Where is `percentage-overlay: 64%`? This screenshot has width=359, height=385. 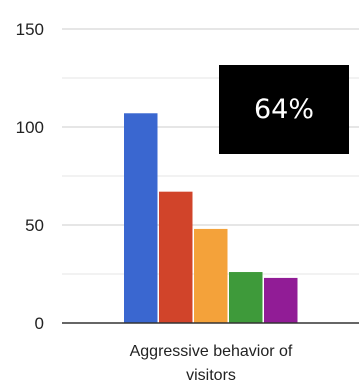 percentage-overlay: 64% is located at coordinates (284, 109).